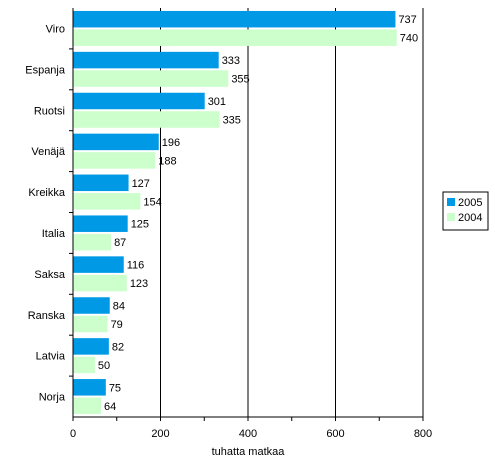 The width and height of the screenshot is (495, 466). What do you see at coordinates (119, 307) in the screenshot?
I see `value-label-ranska-2005: 84` at bounding box center [119, 307].